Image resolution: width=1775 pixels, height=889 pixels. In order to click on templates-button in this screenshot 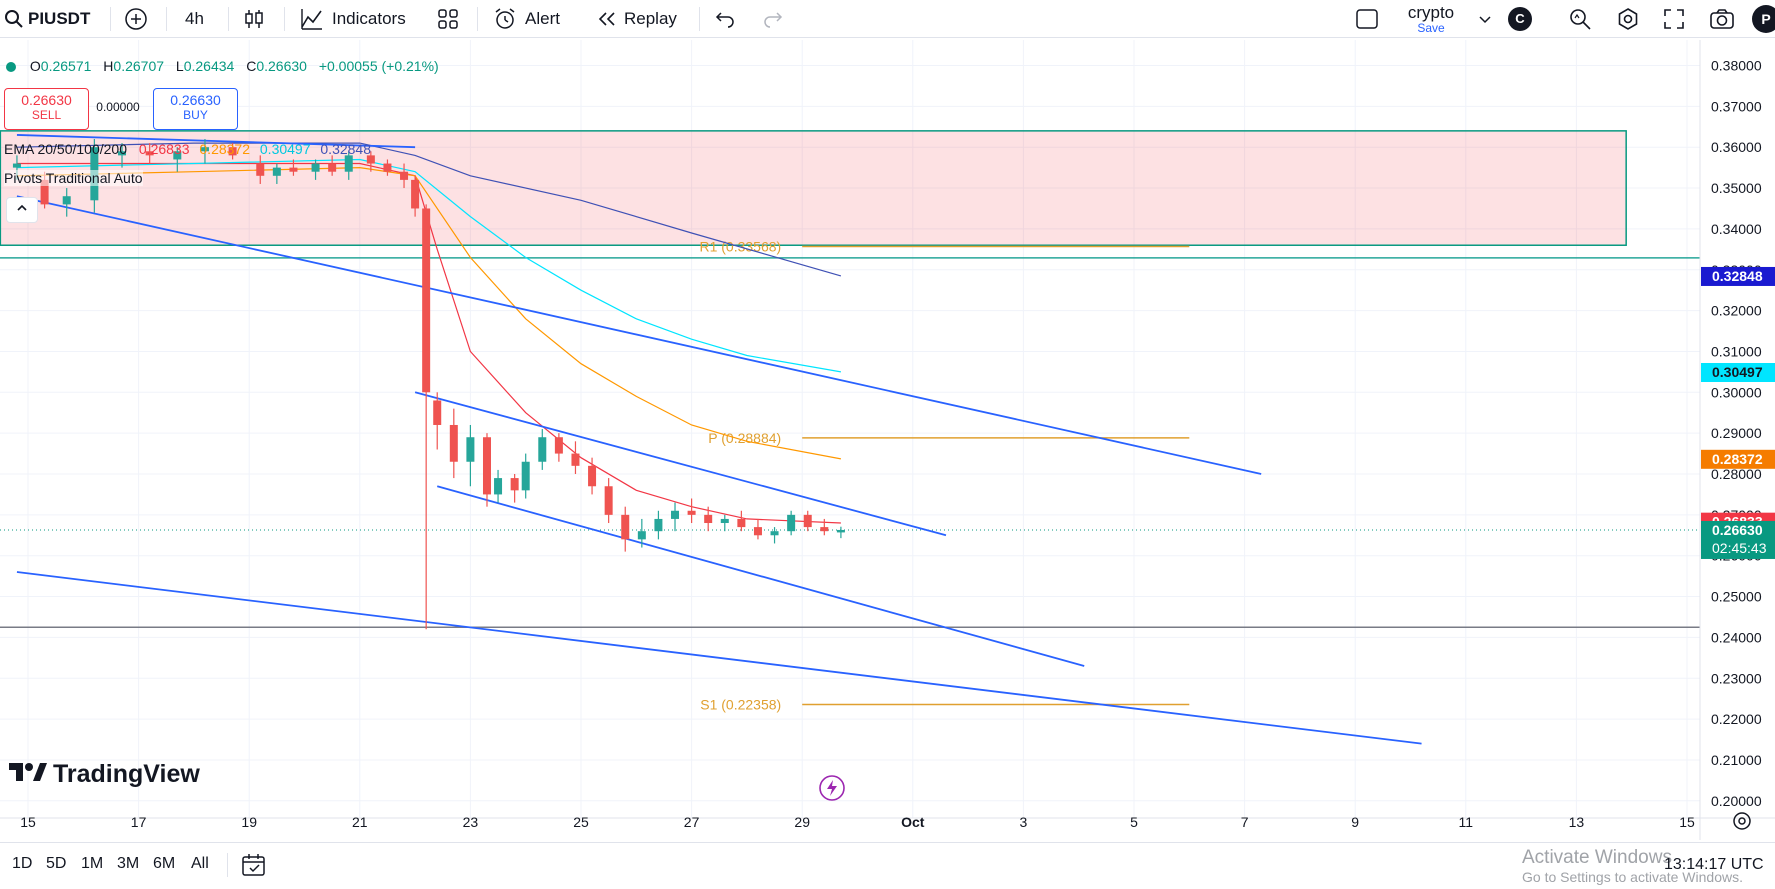, I will do `click(448, 18)`.